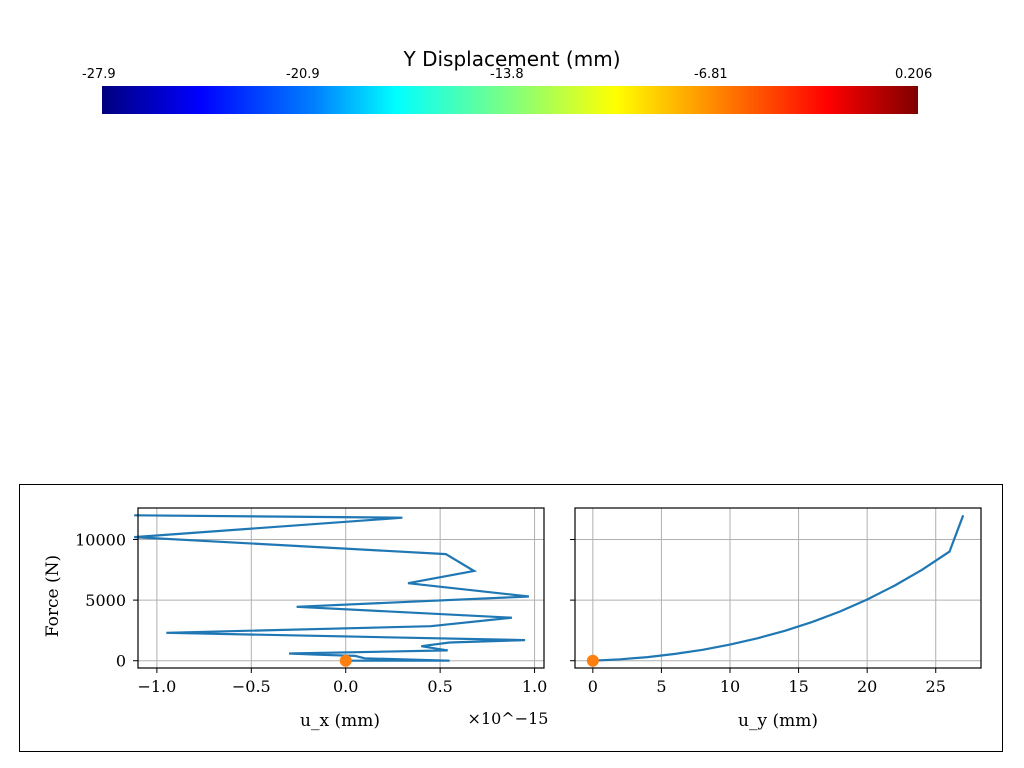 The image size is (1024, 768). Describe the element at coordinates (156, 686) in the screenshot. I see `x-tick-label: −1.0` at that location.